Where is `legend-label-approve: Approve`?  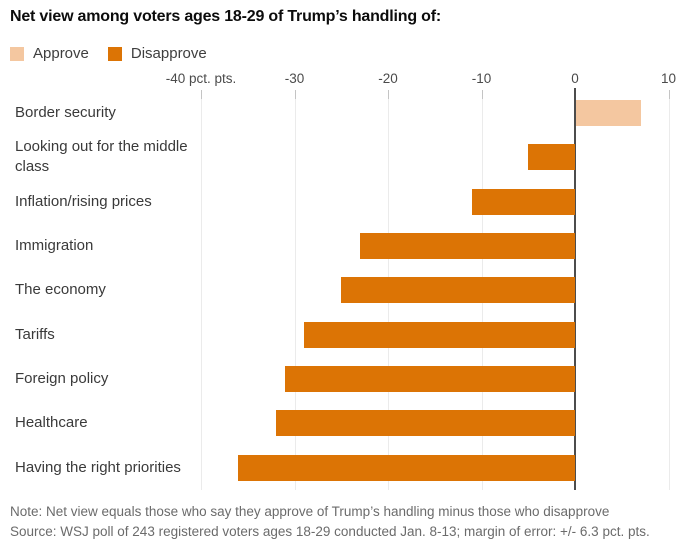
legend-label-approve: Approve is located at coordinates (61, 53).